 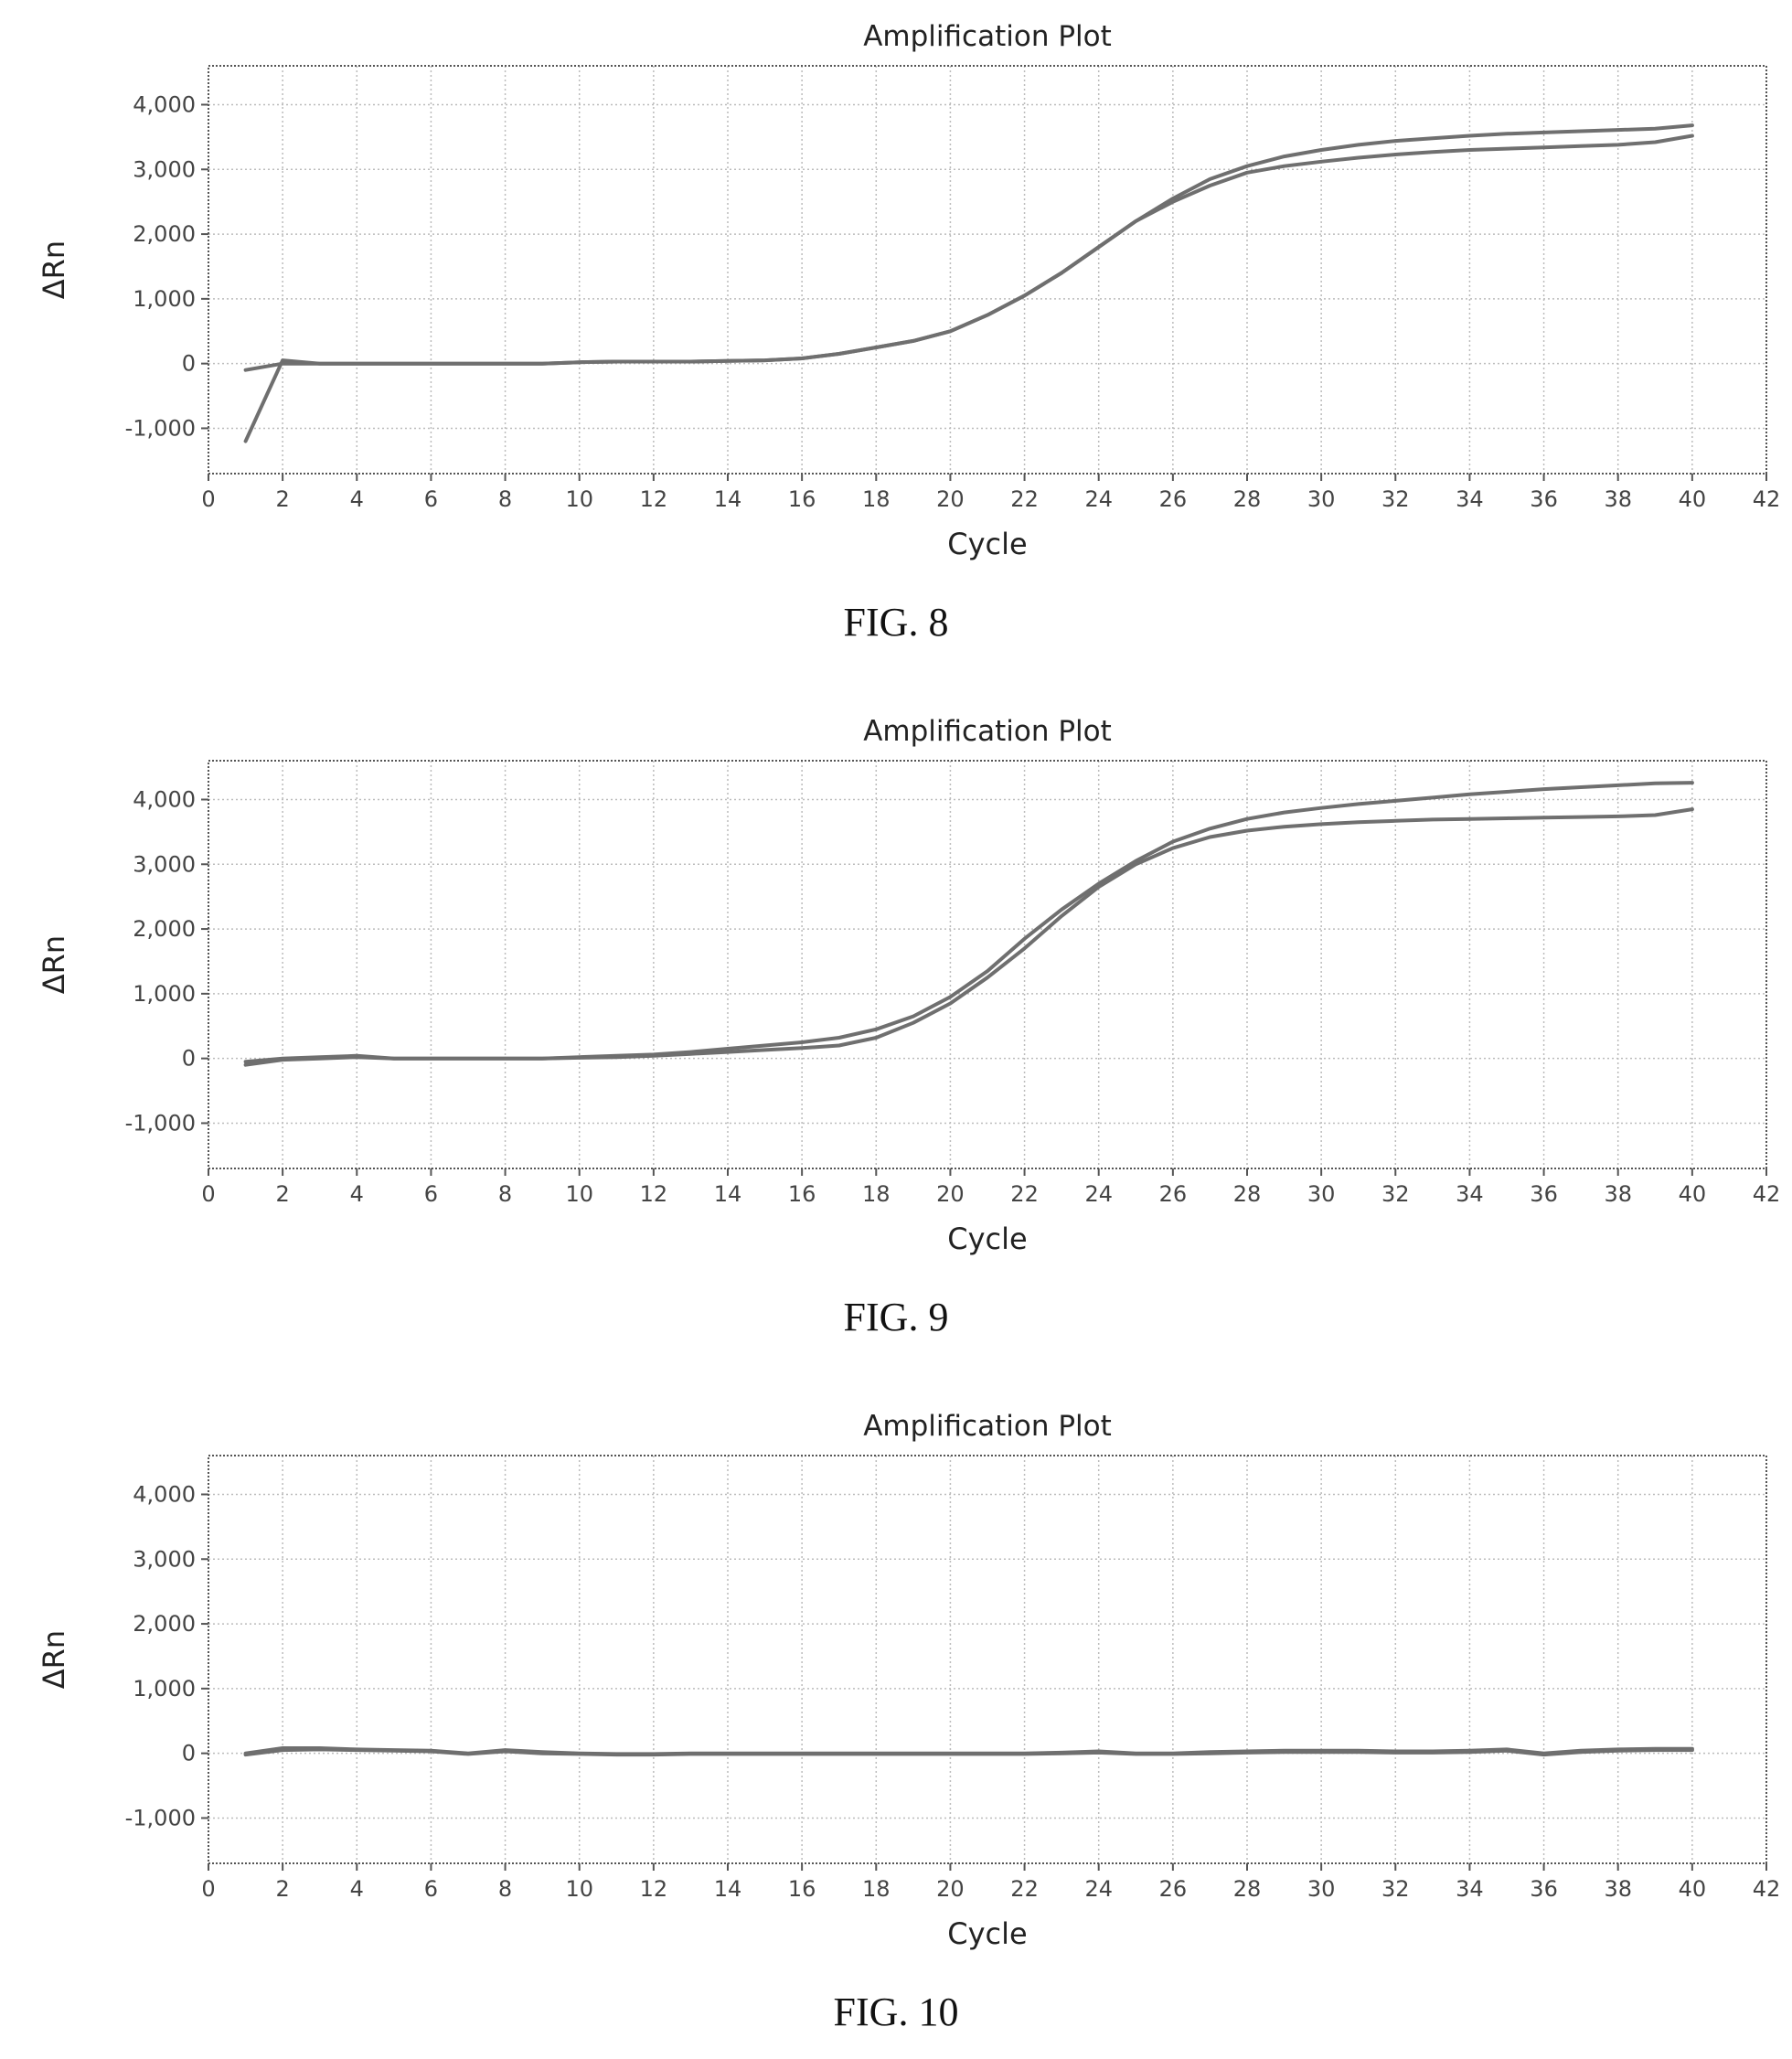 I want to click on figure-caption: FIG. 10, so click(x=896, y=2012).